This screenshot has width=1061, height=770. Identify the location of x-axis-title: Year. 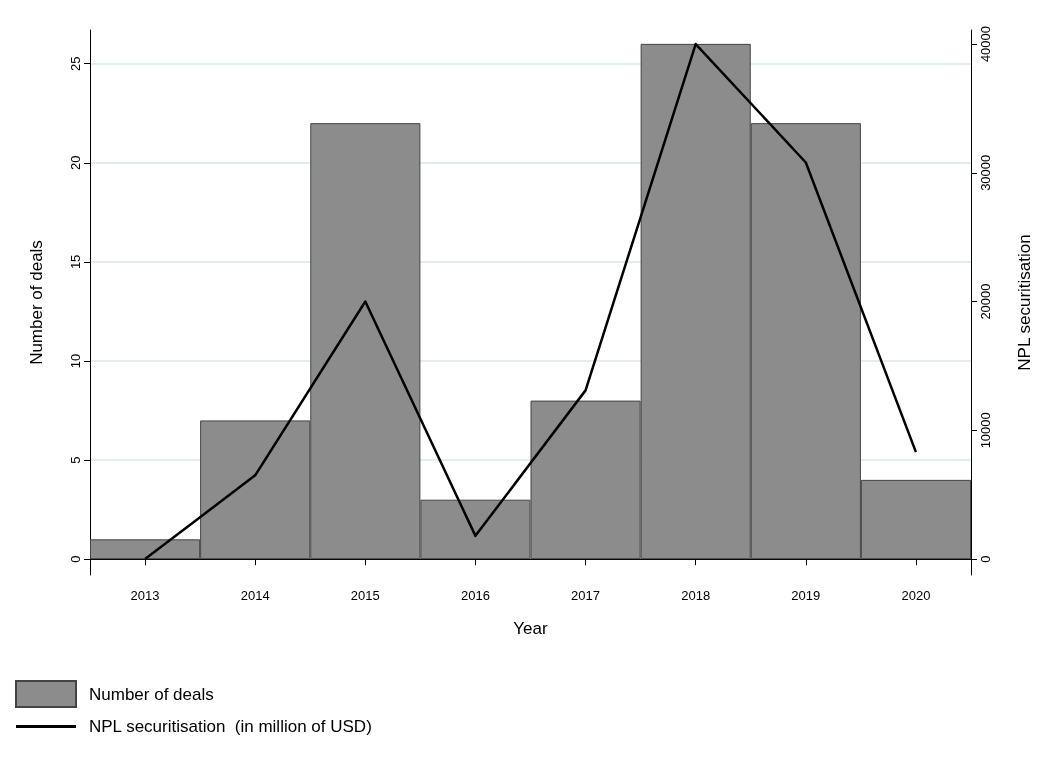
(531, 628).